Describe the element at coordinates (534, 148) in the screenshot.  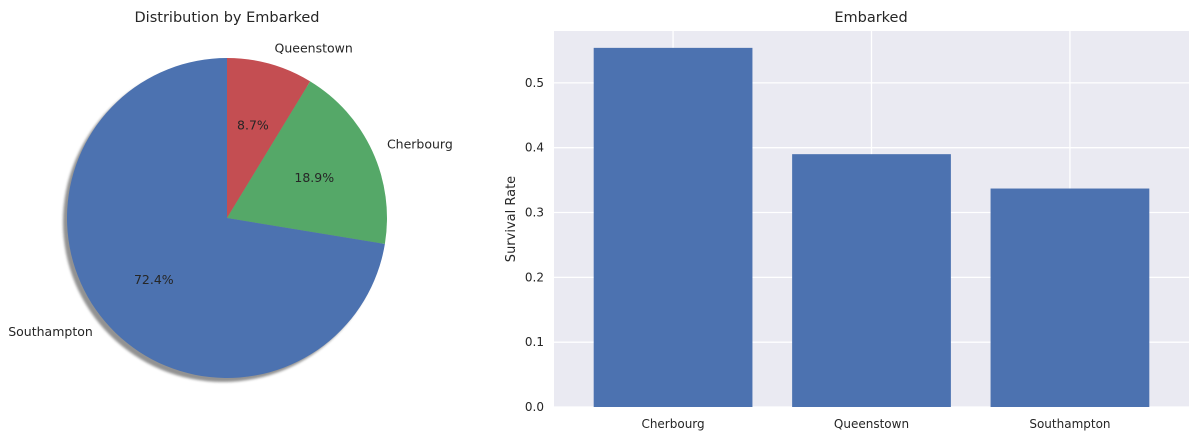
I see `y-tick-label: 0.4` at that location.